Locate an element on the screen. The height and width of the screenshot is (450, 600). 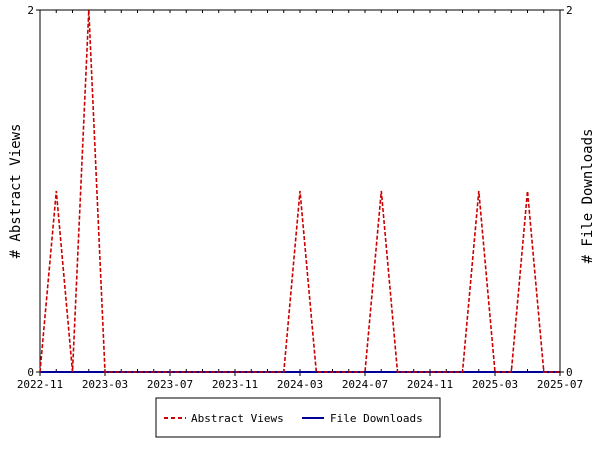
x-tick-label: 2023-07 is located at coordinates (170, 384).